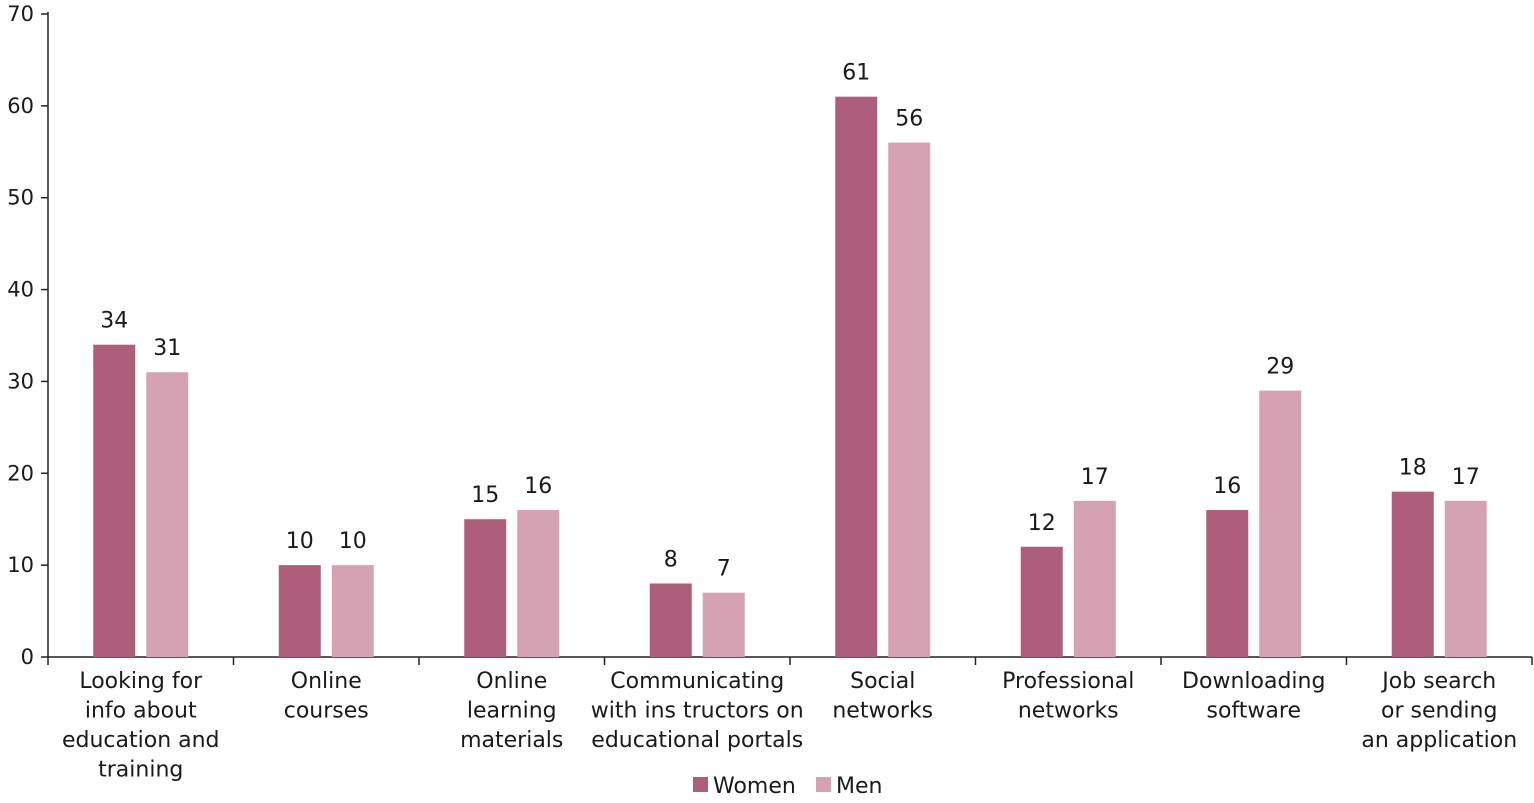 Image resolution: width=1534 pixels, height=803 pixels. Describe the element at coordinates (790, 660) in the screenshot. I see `x-axis` at that location.